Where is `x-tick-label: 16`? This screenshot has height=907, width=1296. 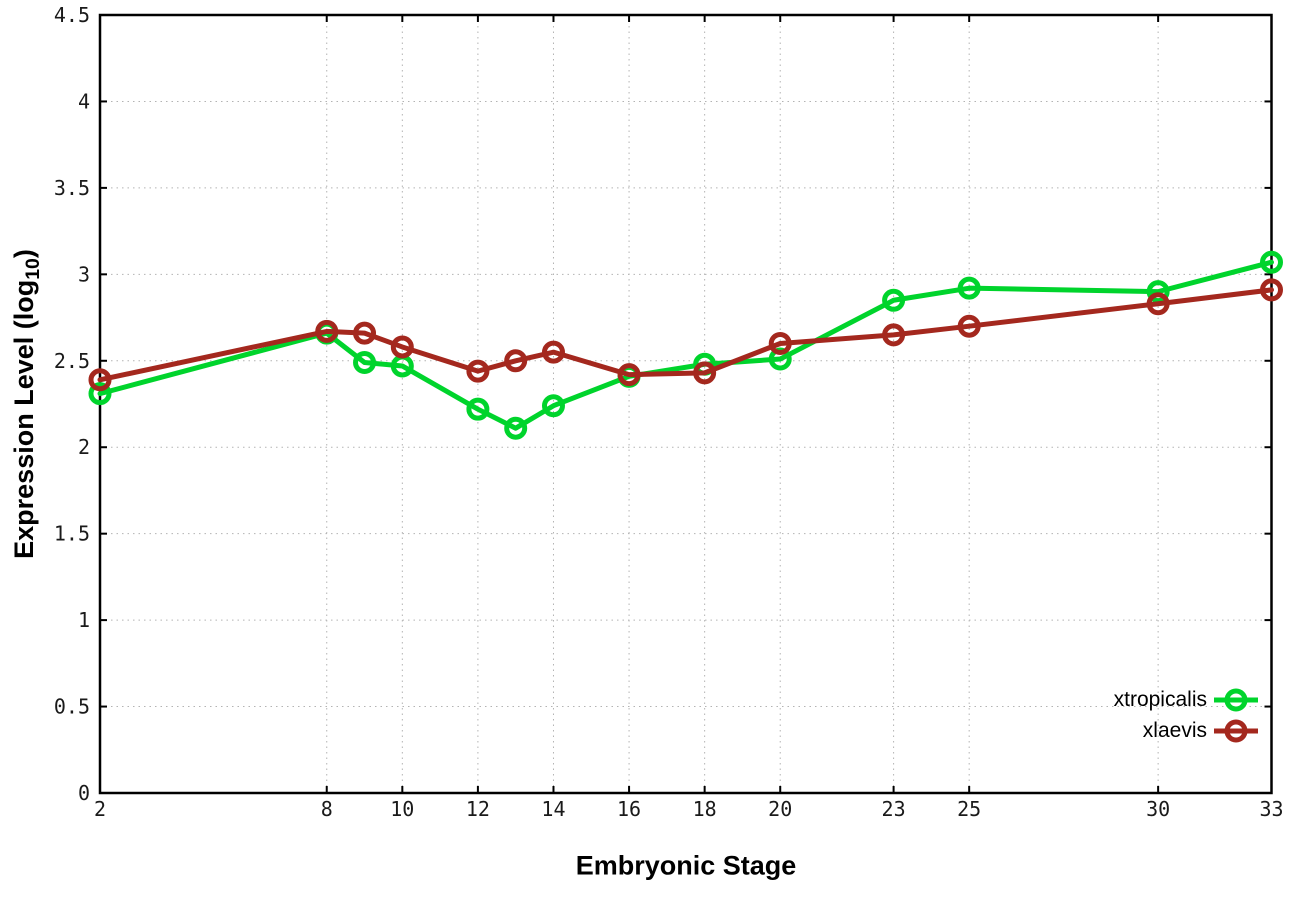
x-tick-label: 16 is located at coordinates (629, 809).